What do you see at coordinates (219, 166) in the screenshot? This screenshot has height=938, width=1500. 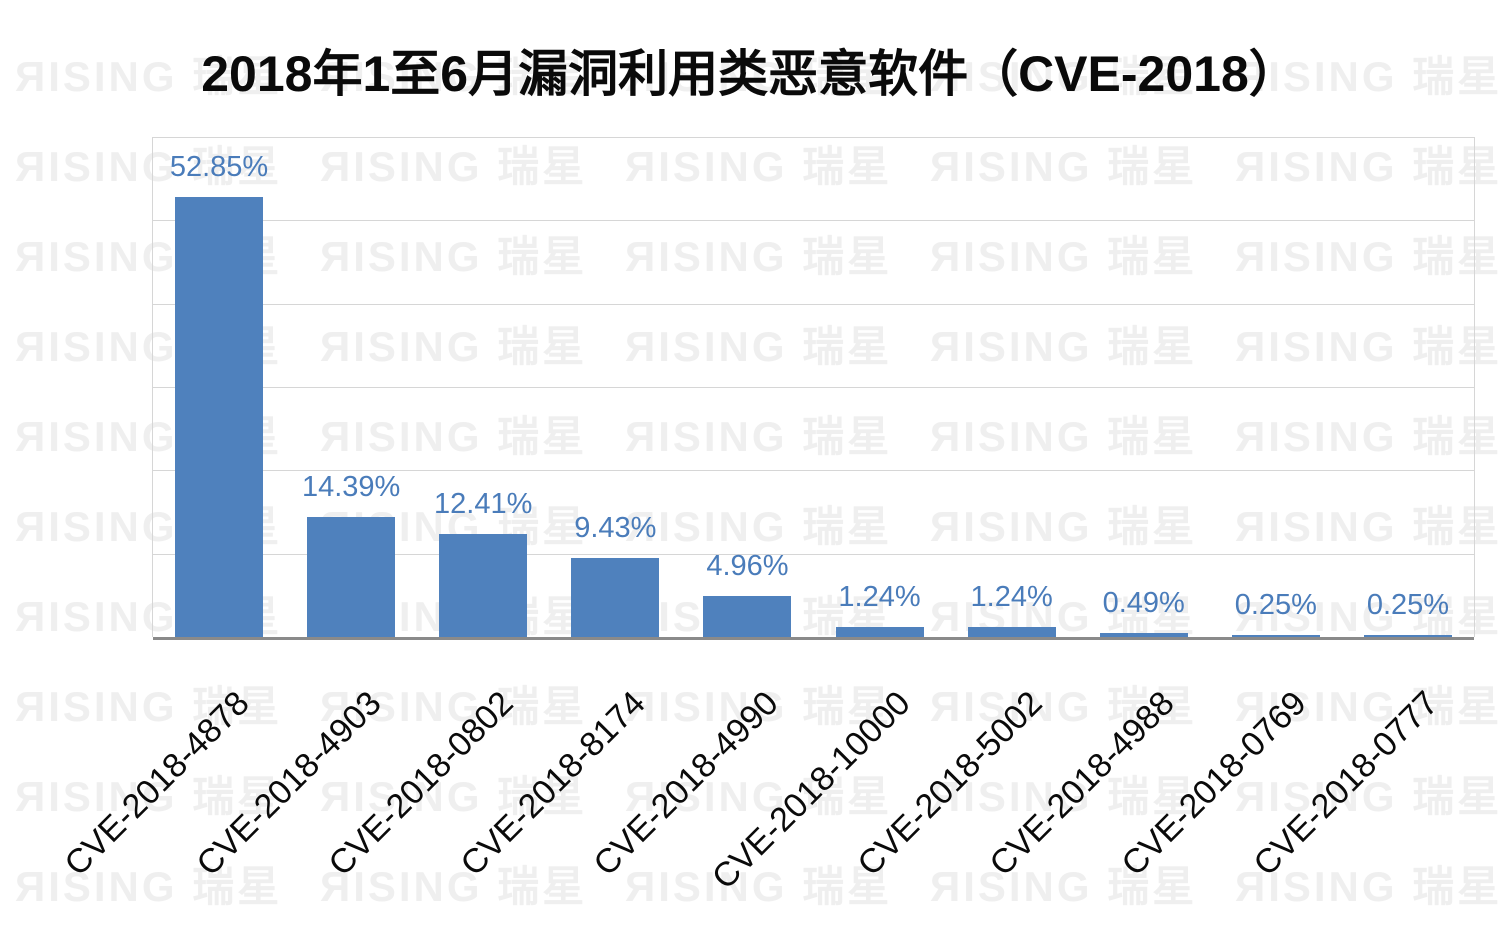 I see `bar-value-label: 52.85%` at bounding box center [219, 166].